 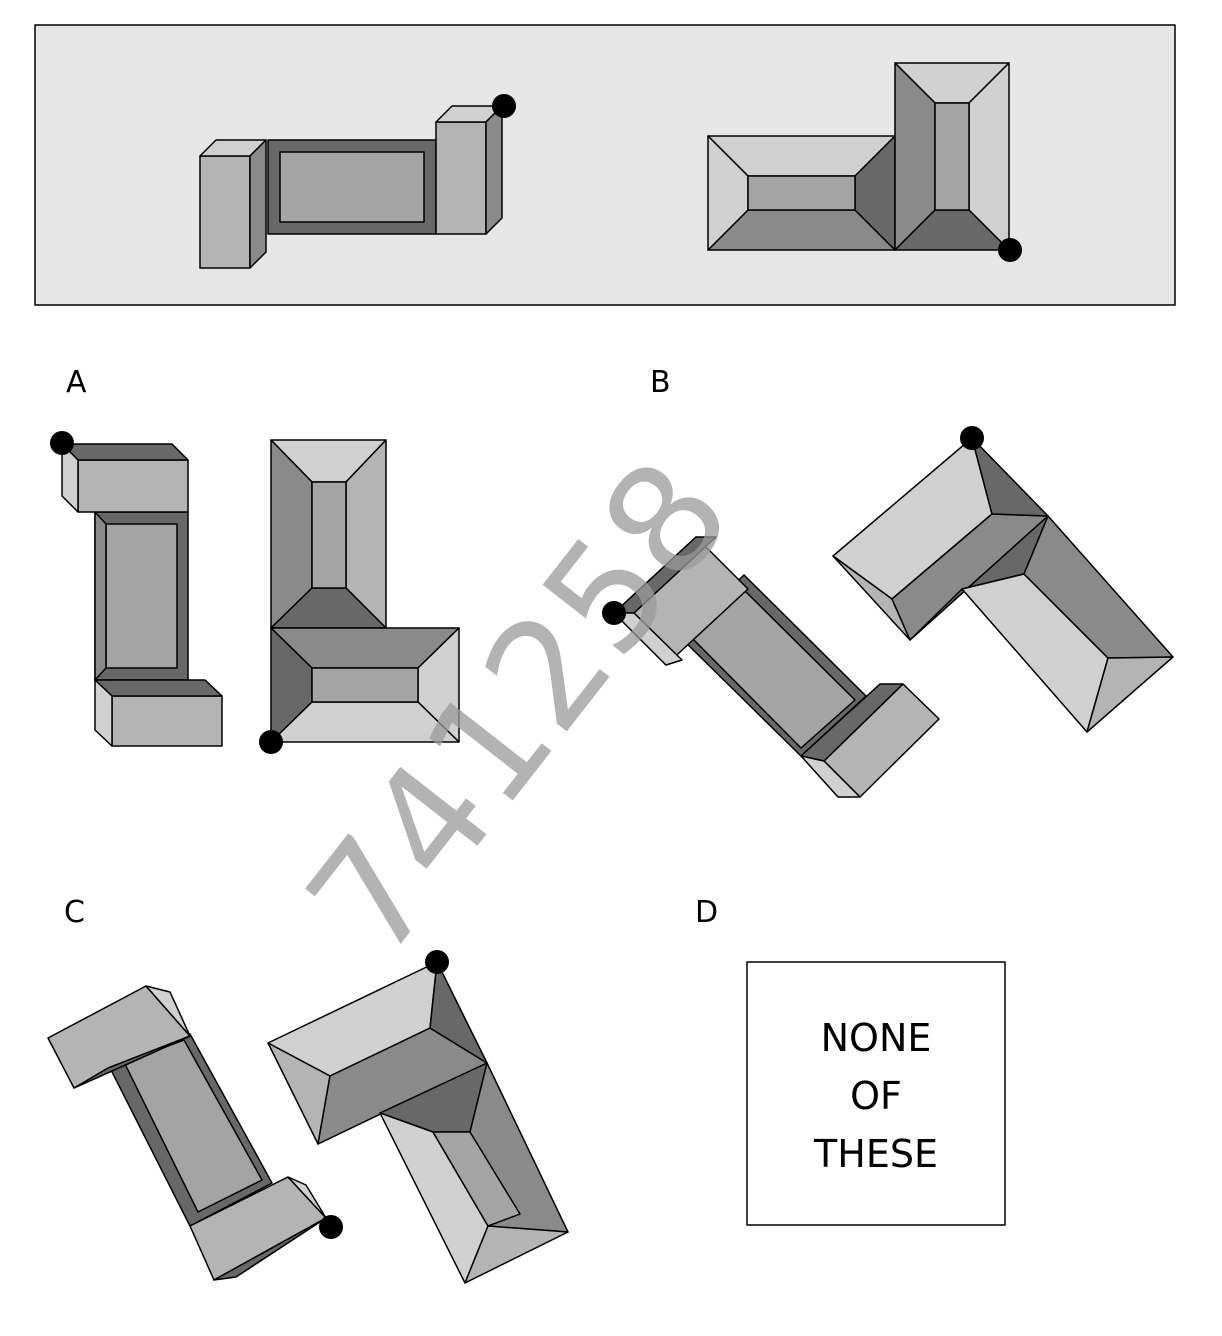 What do you see at coordinates (876, 1038) in the screenshot?
I see `none-of-these-line-1: NONE` at bounding box center [876, 1038].